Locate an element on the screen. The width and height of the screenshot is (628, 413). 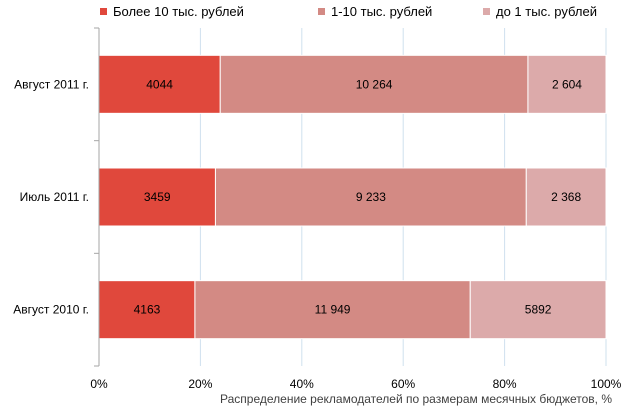
data-label: 3459 is located at coordinates (157, 197).